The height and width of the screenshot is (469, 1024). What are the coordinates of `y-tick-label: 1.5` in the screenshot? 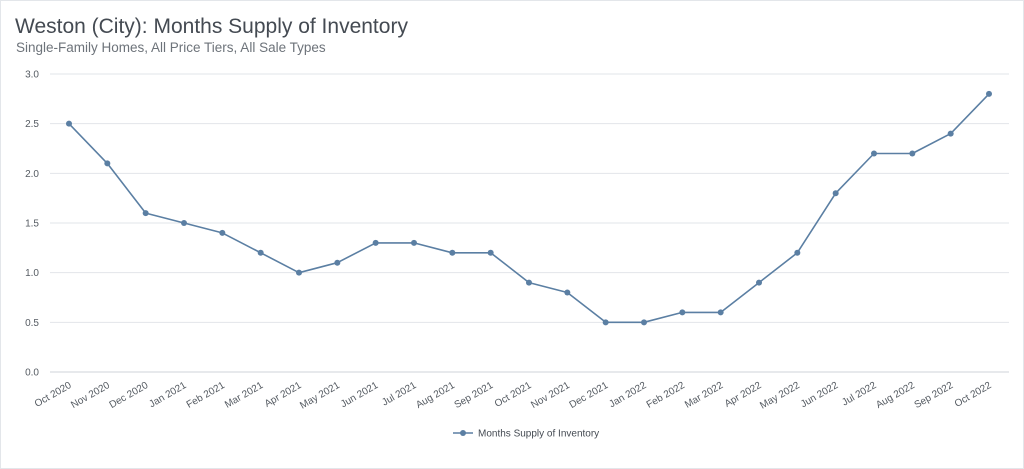 It's located at (32, 224).